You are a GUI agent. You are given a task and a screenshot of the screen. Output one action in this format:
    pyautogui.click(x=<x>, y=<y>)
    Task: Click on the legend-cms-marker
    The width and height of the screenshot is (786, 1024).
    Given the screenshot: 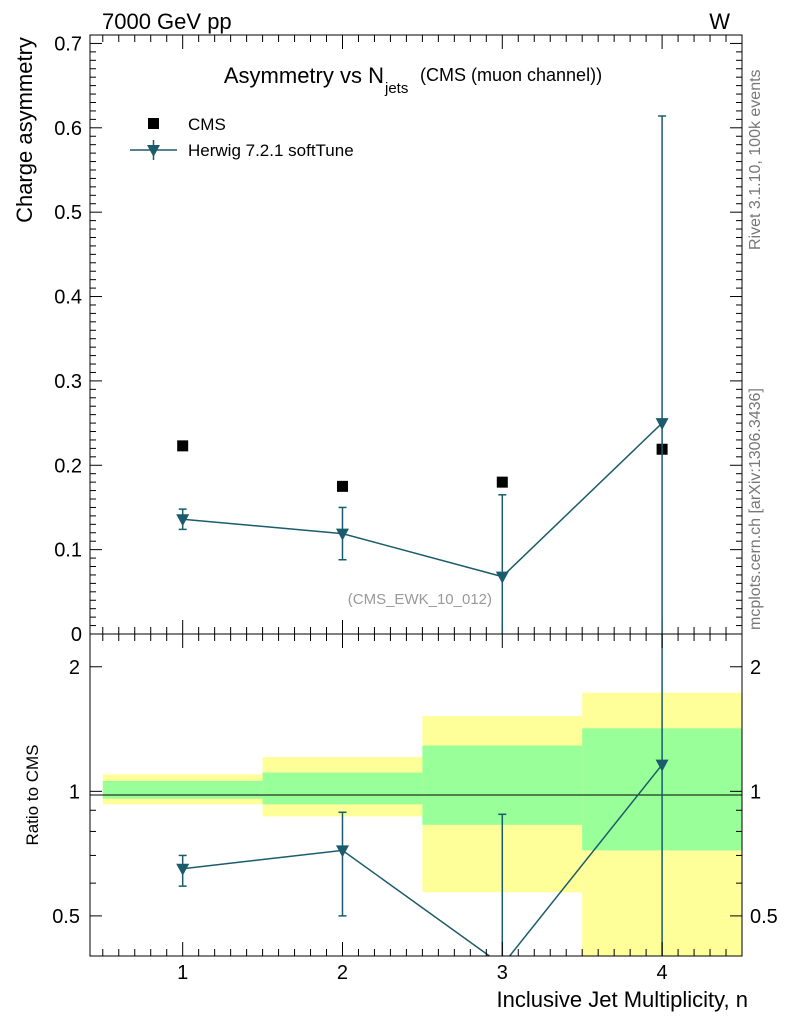 What is the action you would take?
    pyautogui.click(x=153, y=123)
    